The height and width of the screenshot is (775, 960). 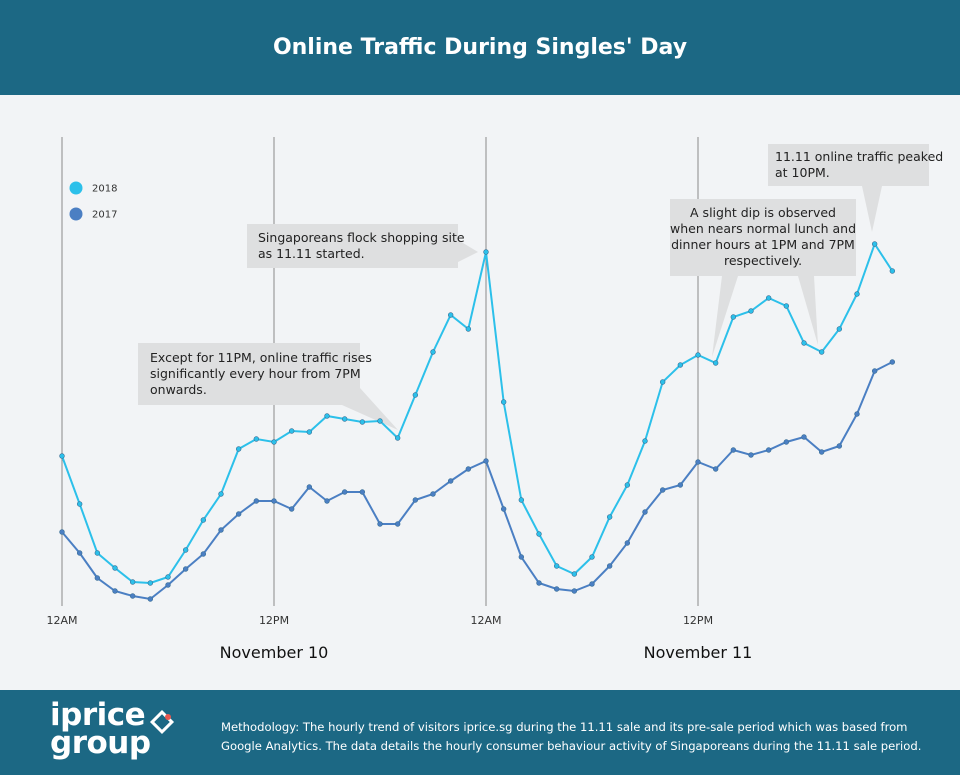 I want to click on annotation-line: onwards., so click(x=178, y=389).